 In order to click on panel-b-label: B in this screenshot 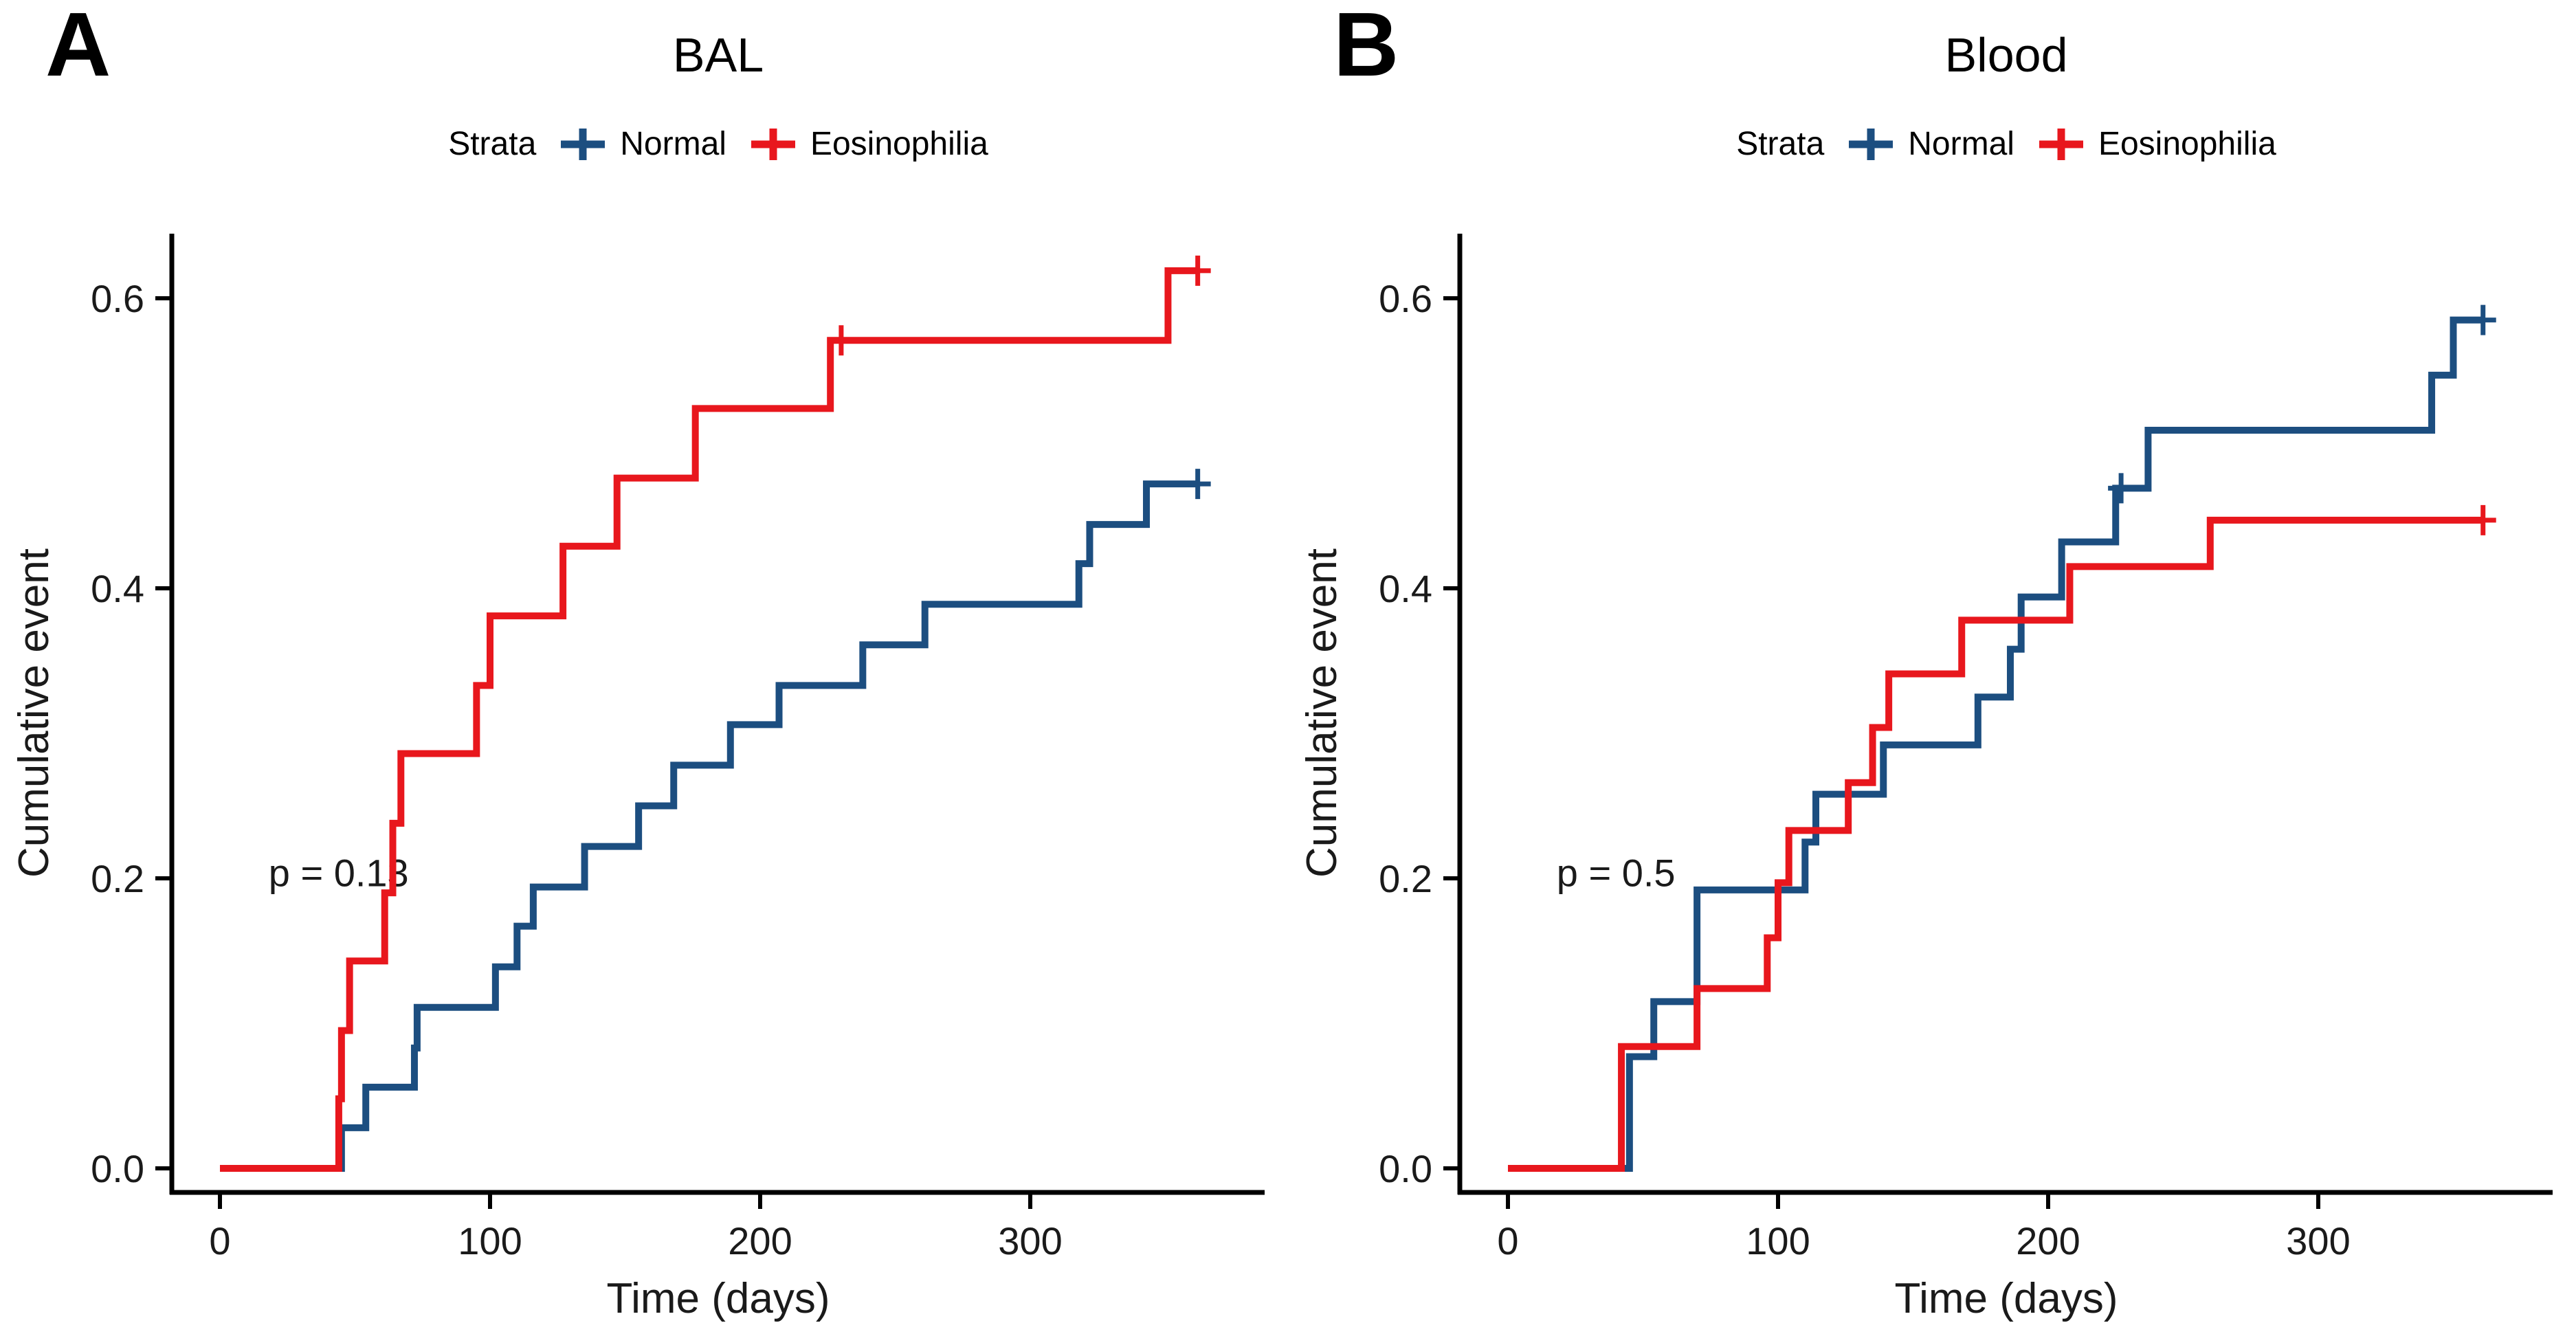, I will do `click(1367, 48)`.